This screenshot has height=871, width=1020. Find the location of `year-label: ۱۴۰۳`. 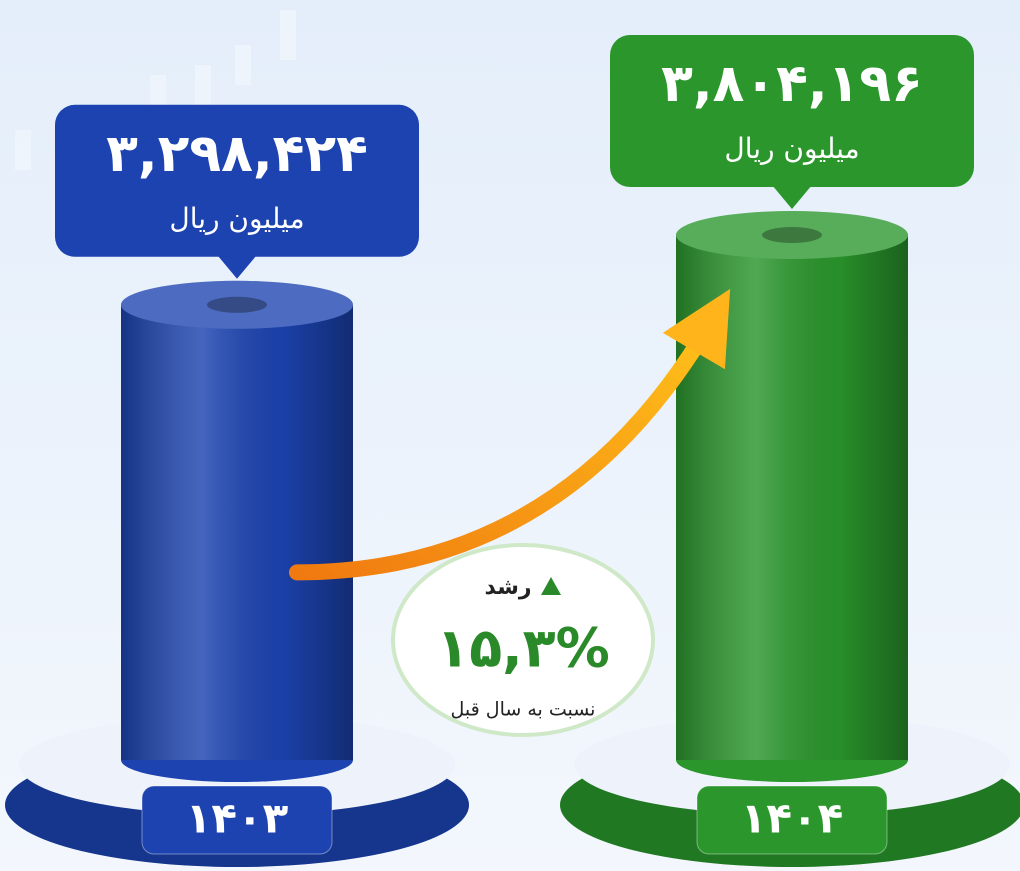

year-label: ۱۴۰۳ is located at coordinates (237, 818).